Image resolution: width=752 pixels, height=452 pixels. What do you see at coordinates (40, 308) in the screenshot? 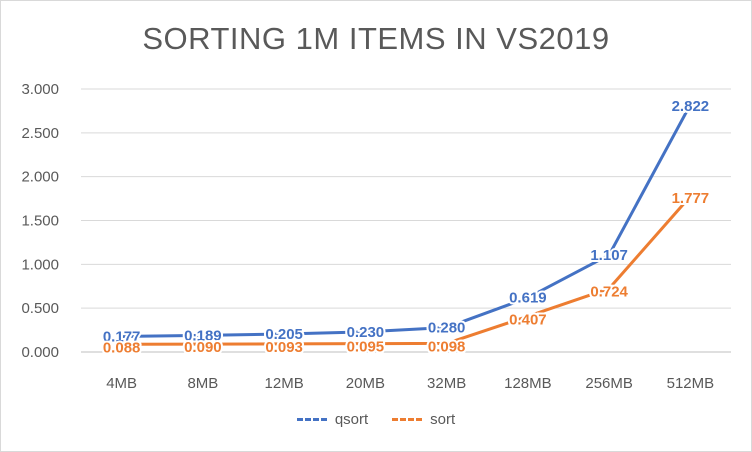
I see `y-tick-label: 0.500` at bounding box center [40, 308].